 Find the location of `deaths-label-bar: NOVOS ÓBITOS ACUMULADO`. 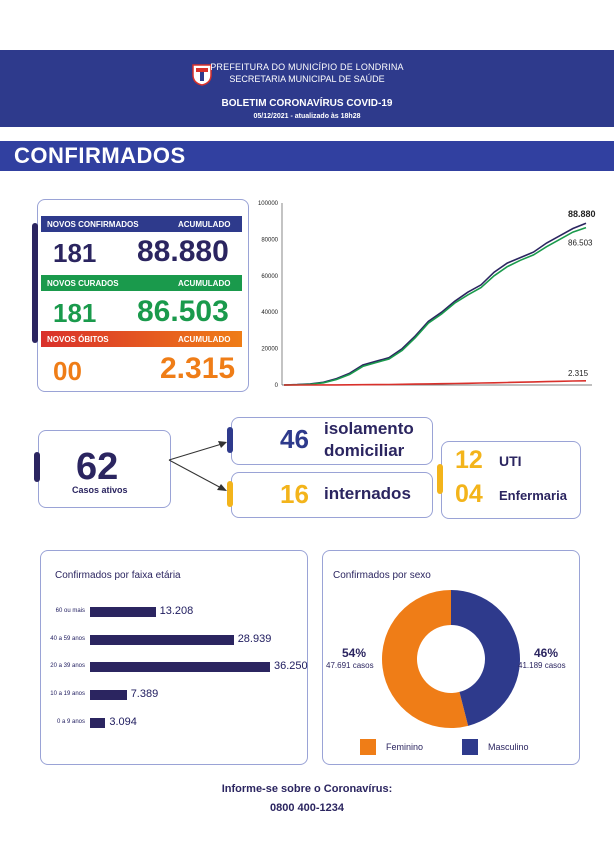

deaths-label-bar: NOVOS ÓBITOS ACUMULADO is located at coordinates (141, 339).